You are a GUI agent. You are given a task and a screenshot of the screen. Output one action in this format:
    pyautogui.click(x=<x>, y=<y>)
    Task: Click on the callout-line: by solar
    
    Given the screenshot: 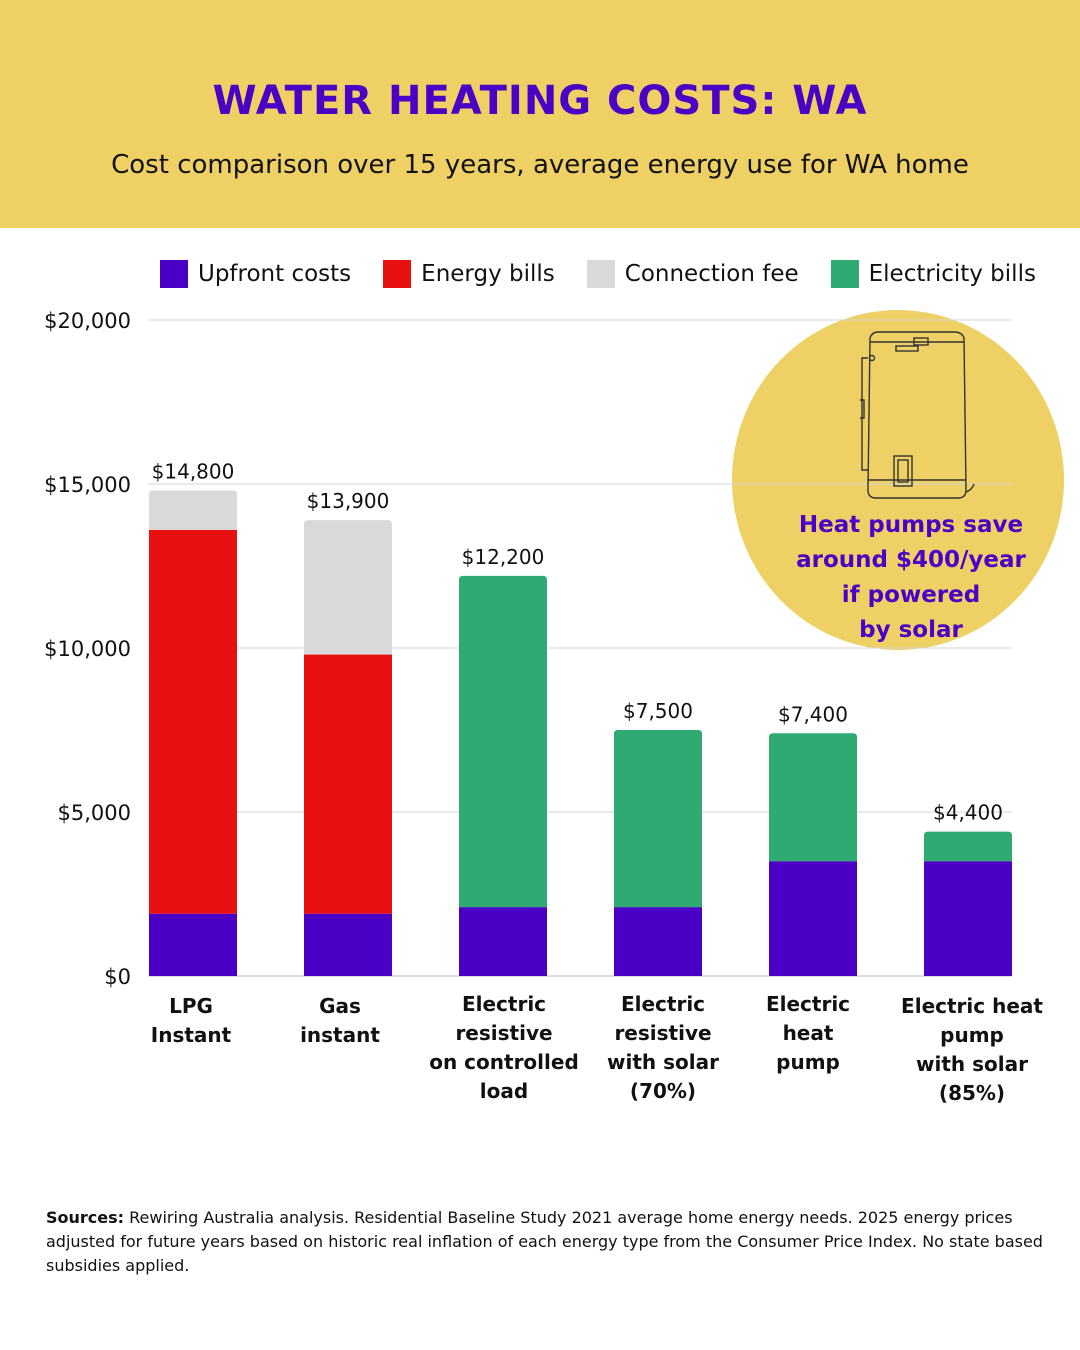 What is the action you would take?
    pyautogui.click(x=911, y=630)
    